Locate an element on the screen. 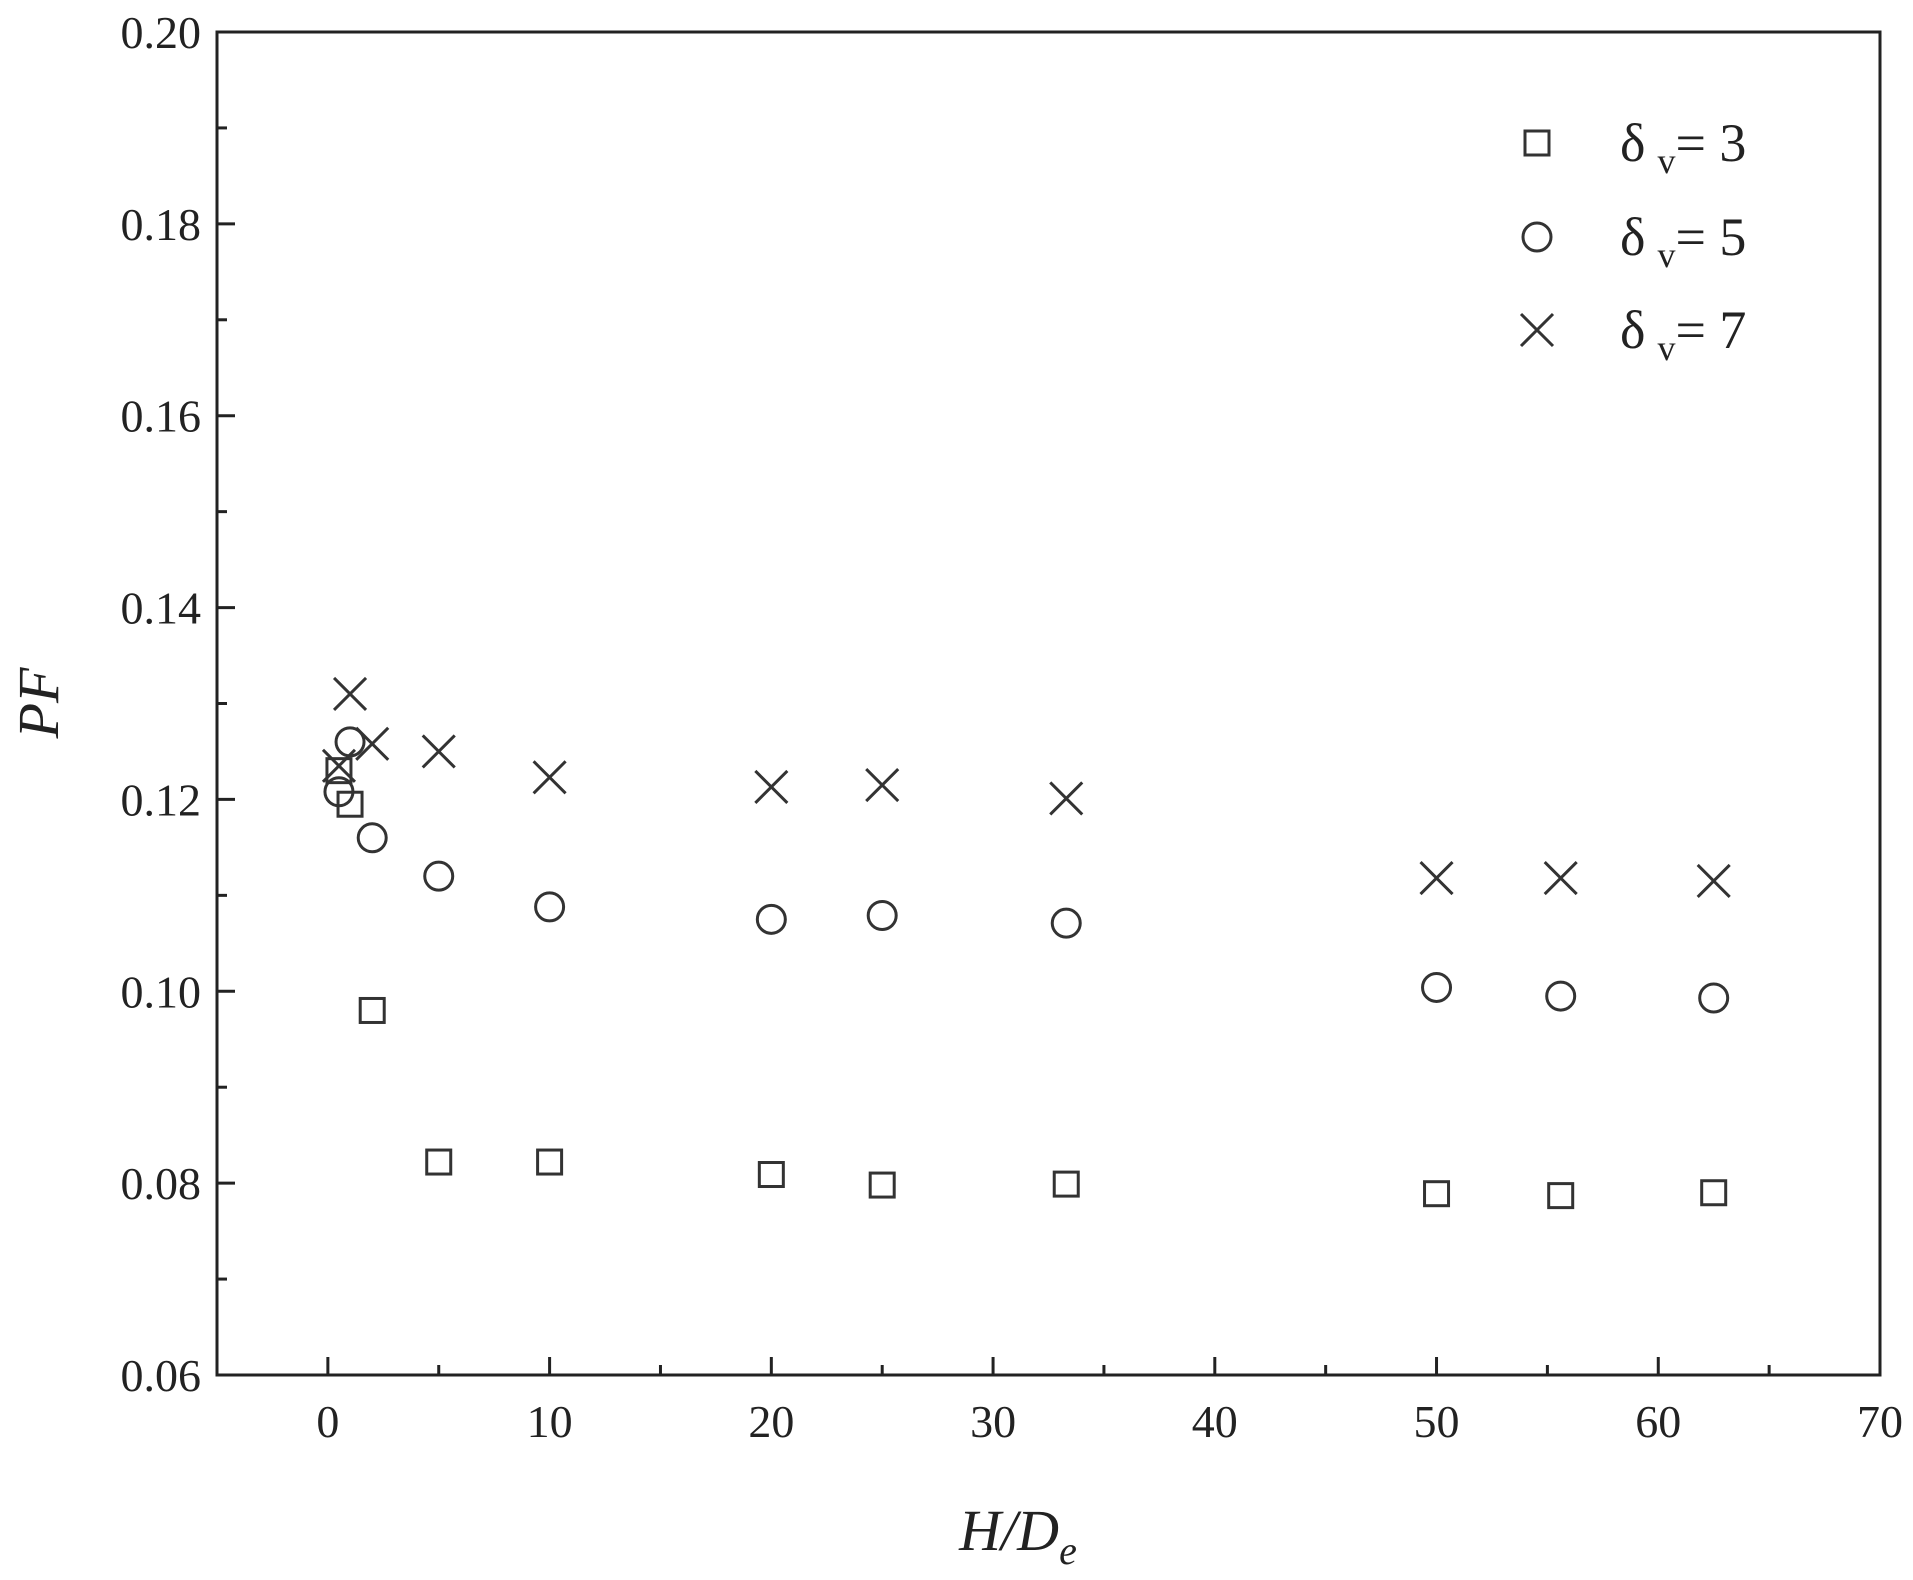 The width and height of the screenshot is (1913, 1580). legend-label: δ v= 7 is located at coordinates (1683, 334).